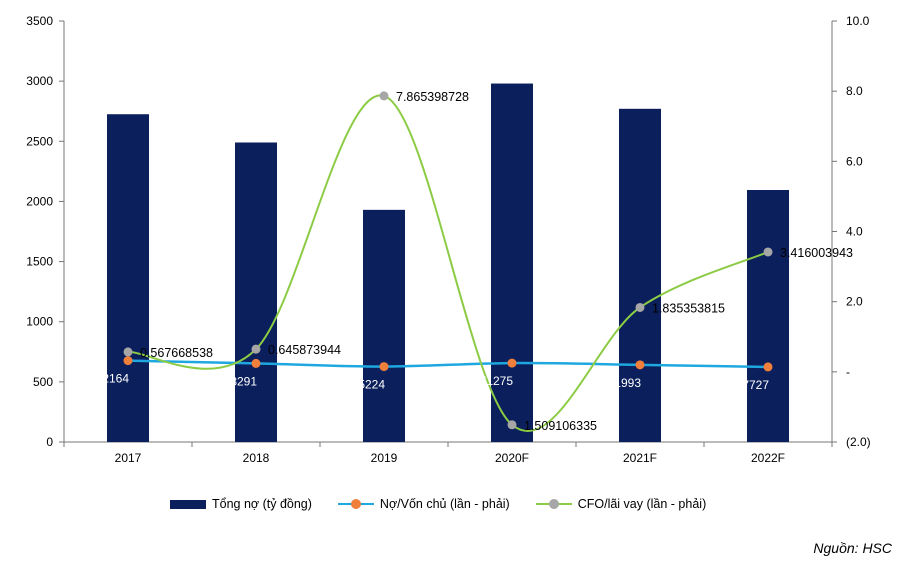  Describe the element at coordinates (768, 458) in the screenshot. I see `x-tick-label: 2022F` at that location.